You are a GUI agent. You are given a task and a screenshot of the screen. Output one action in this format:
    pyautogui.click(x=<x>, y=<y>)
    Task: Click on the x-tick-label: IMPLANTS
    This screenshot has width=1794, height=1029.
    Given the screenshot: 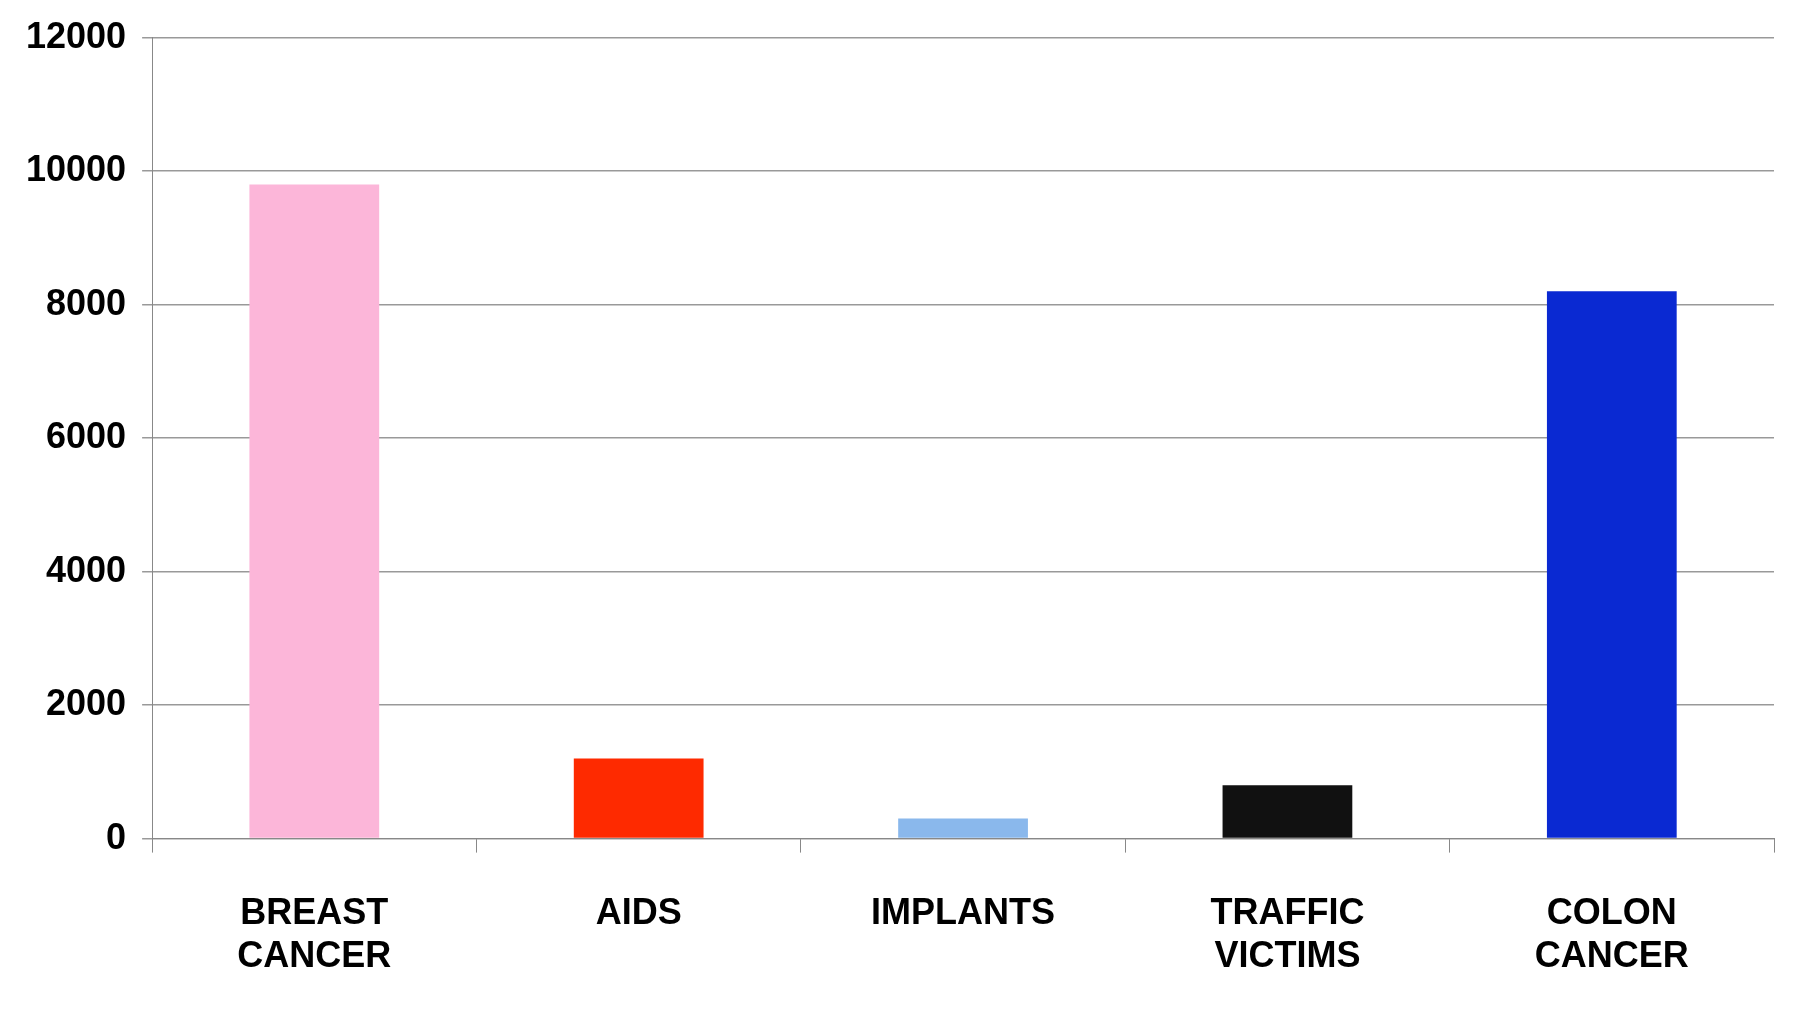 What is the action you would take?
    pyautogui.click(x=963, y=912)
    